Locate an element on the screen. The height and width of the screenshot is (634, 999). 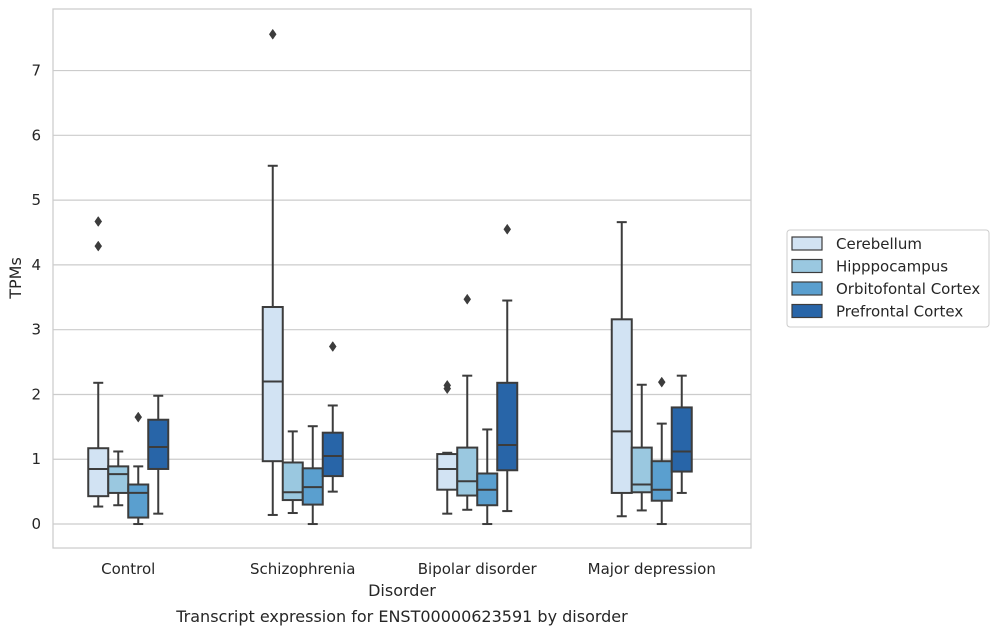
x-axis-title: Disorder is located at coordinates (402, 590).